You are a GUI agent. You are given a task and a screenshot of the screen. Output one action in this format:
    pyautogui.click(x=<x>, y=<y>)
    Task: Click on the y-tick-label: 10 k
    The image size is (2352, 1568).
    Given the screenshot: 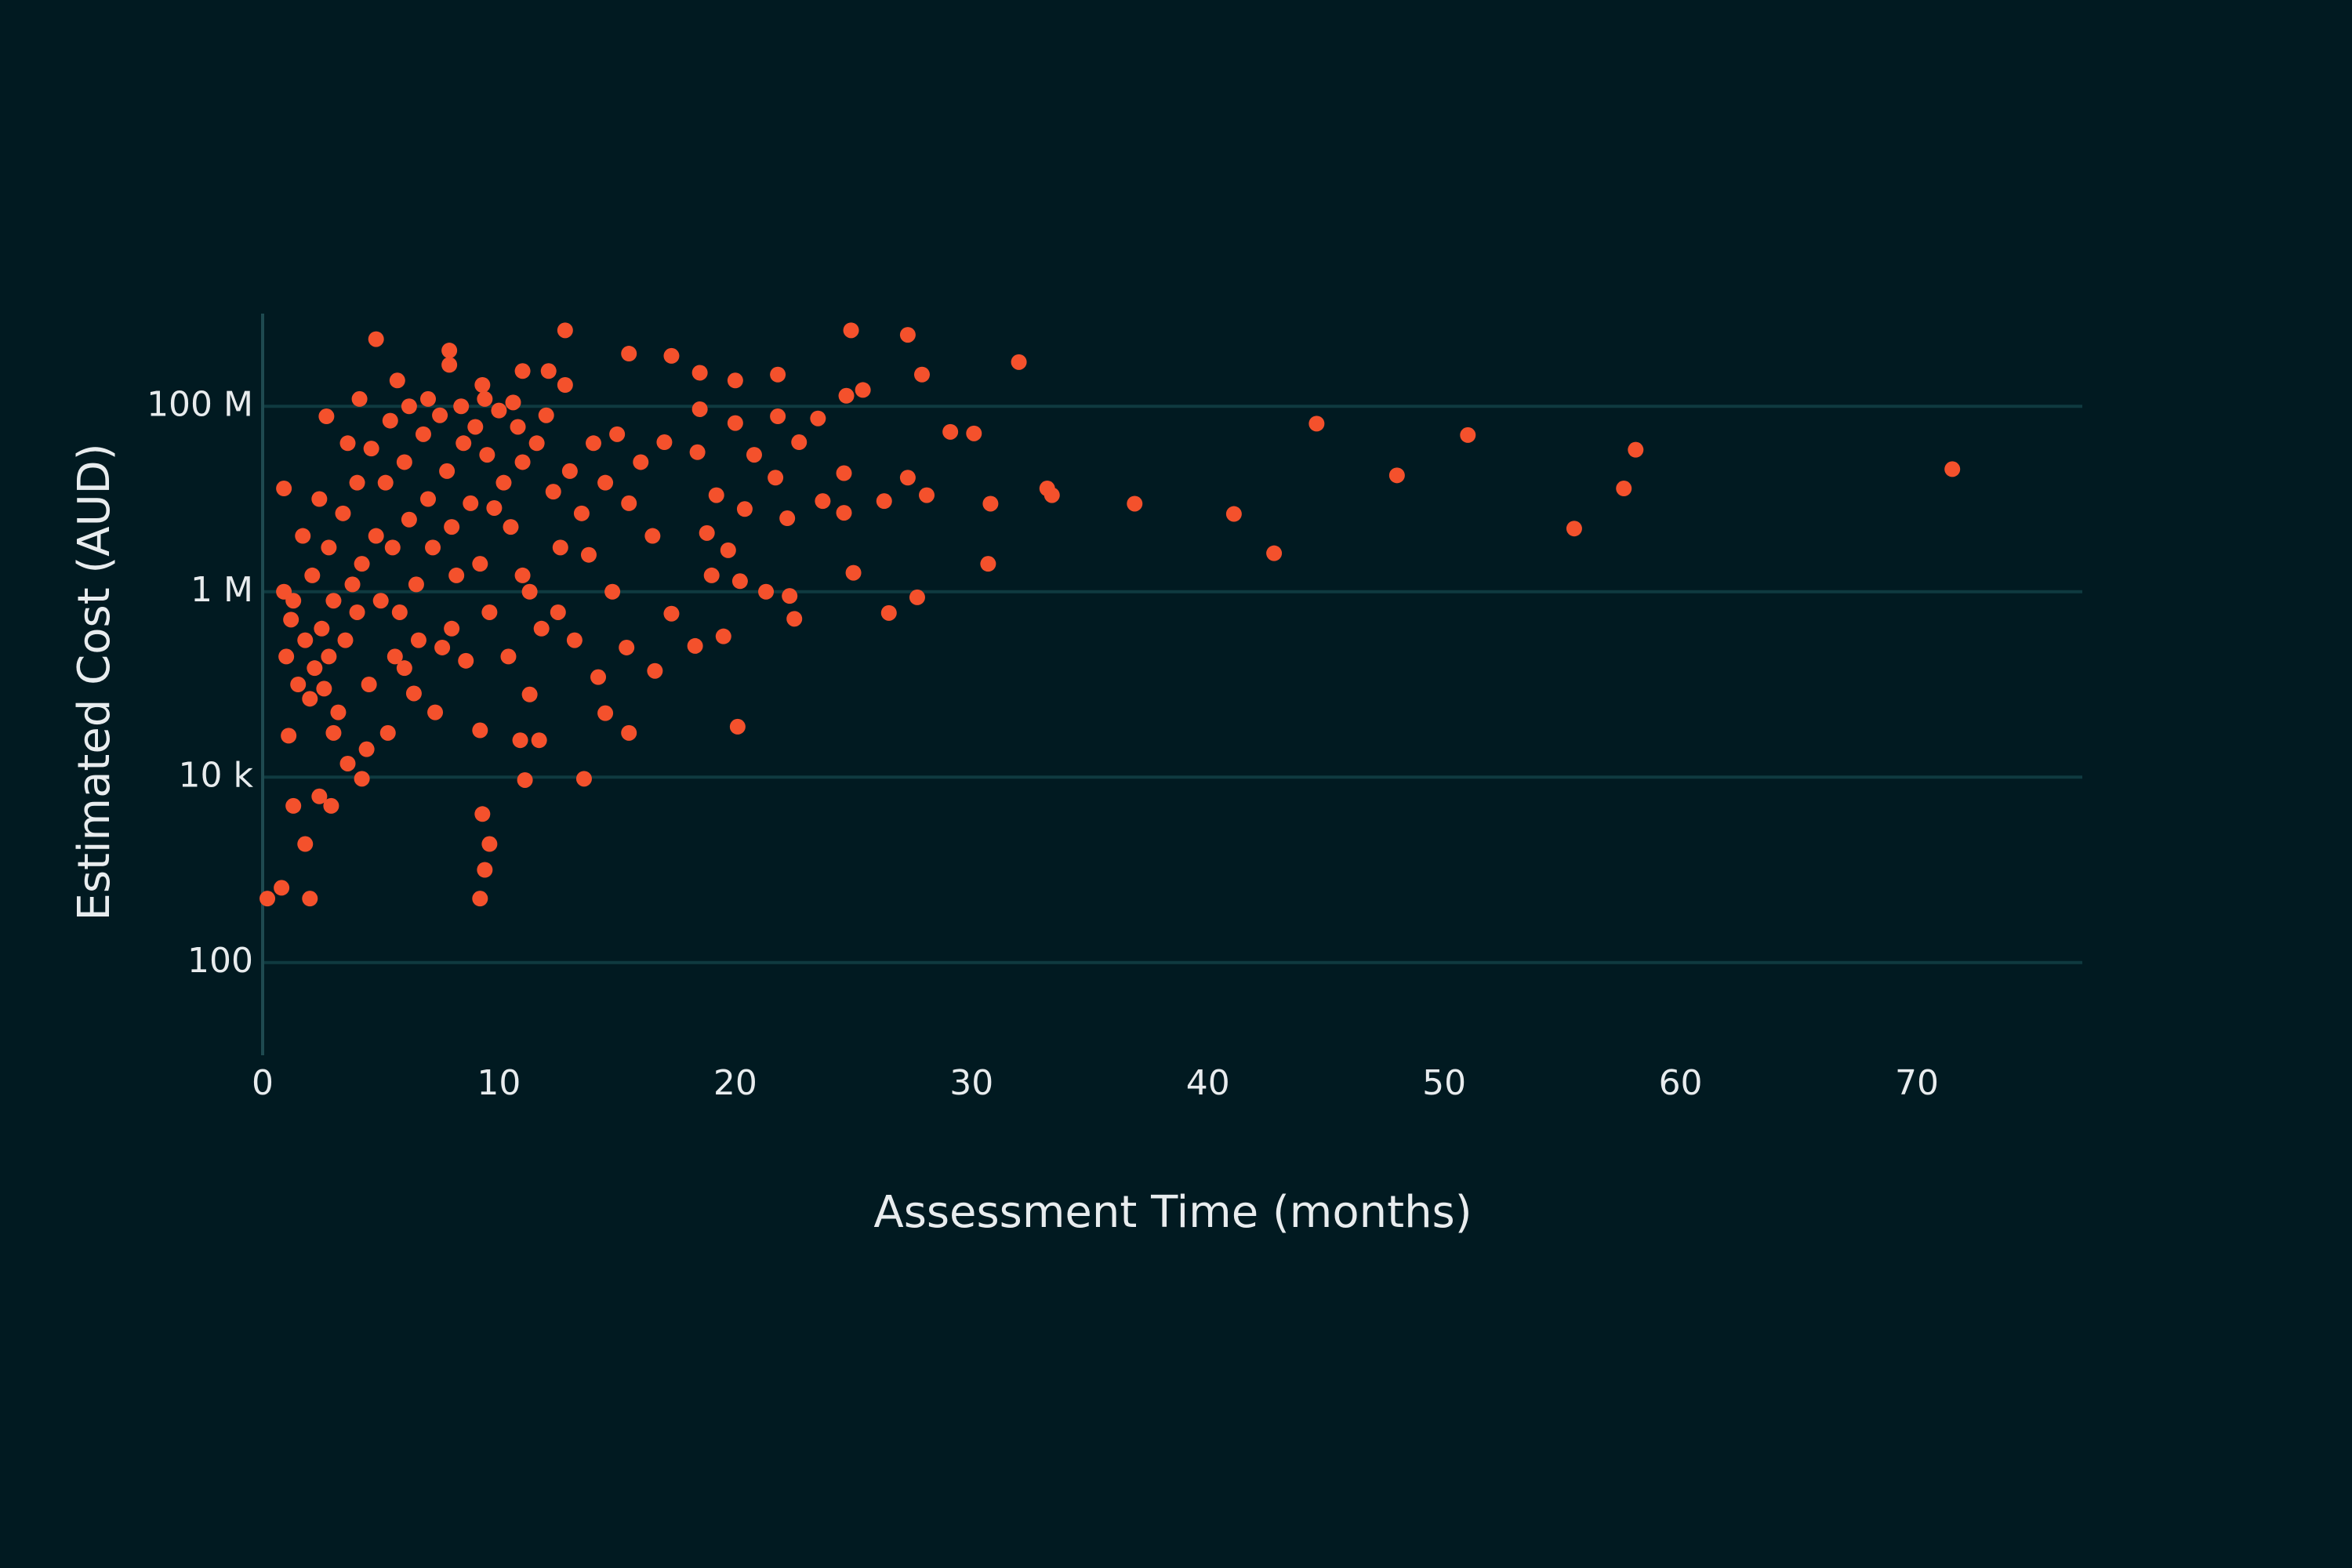 What is the action you would take?
    pyautogui.click(x=216, y=775)
    